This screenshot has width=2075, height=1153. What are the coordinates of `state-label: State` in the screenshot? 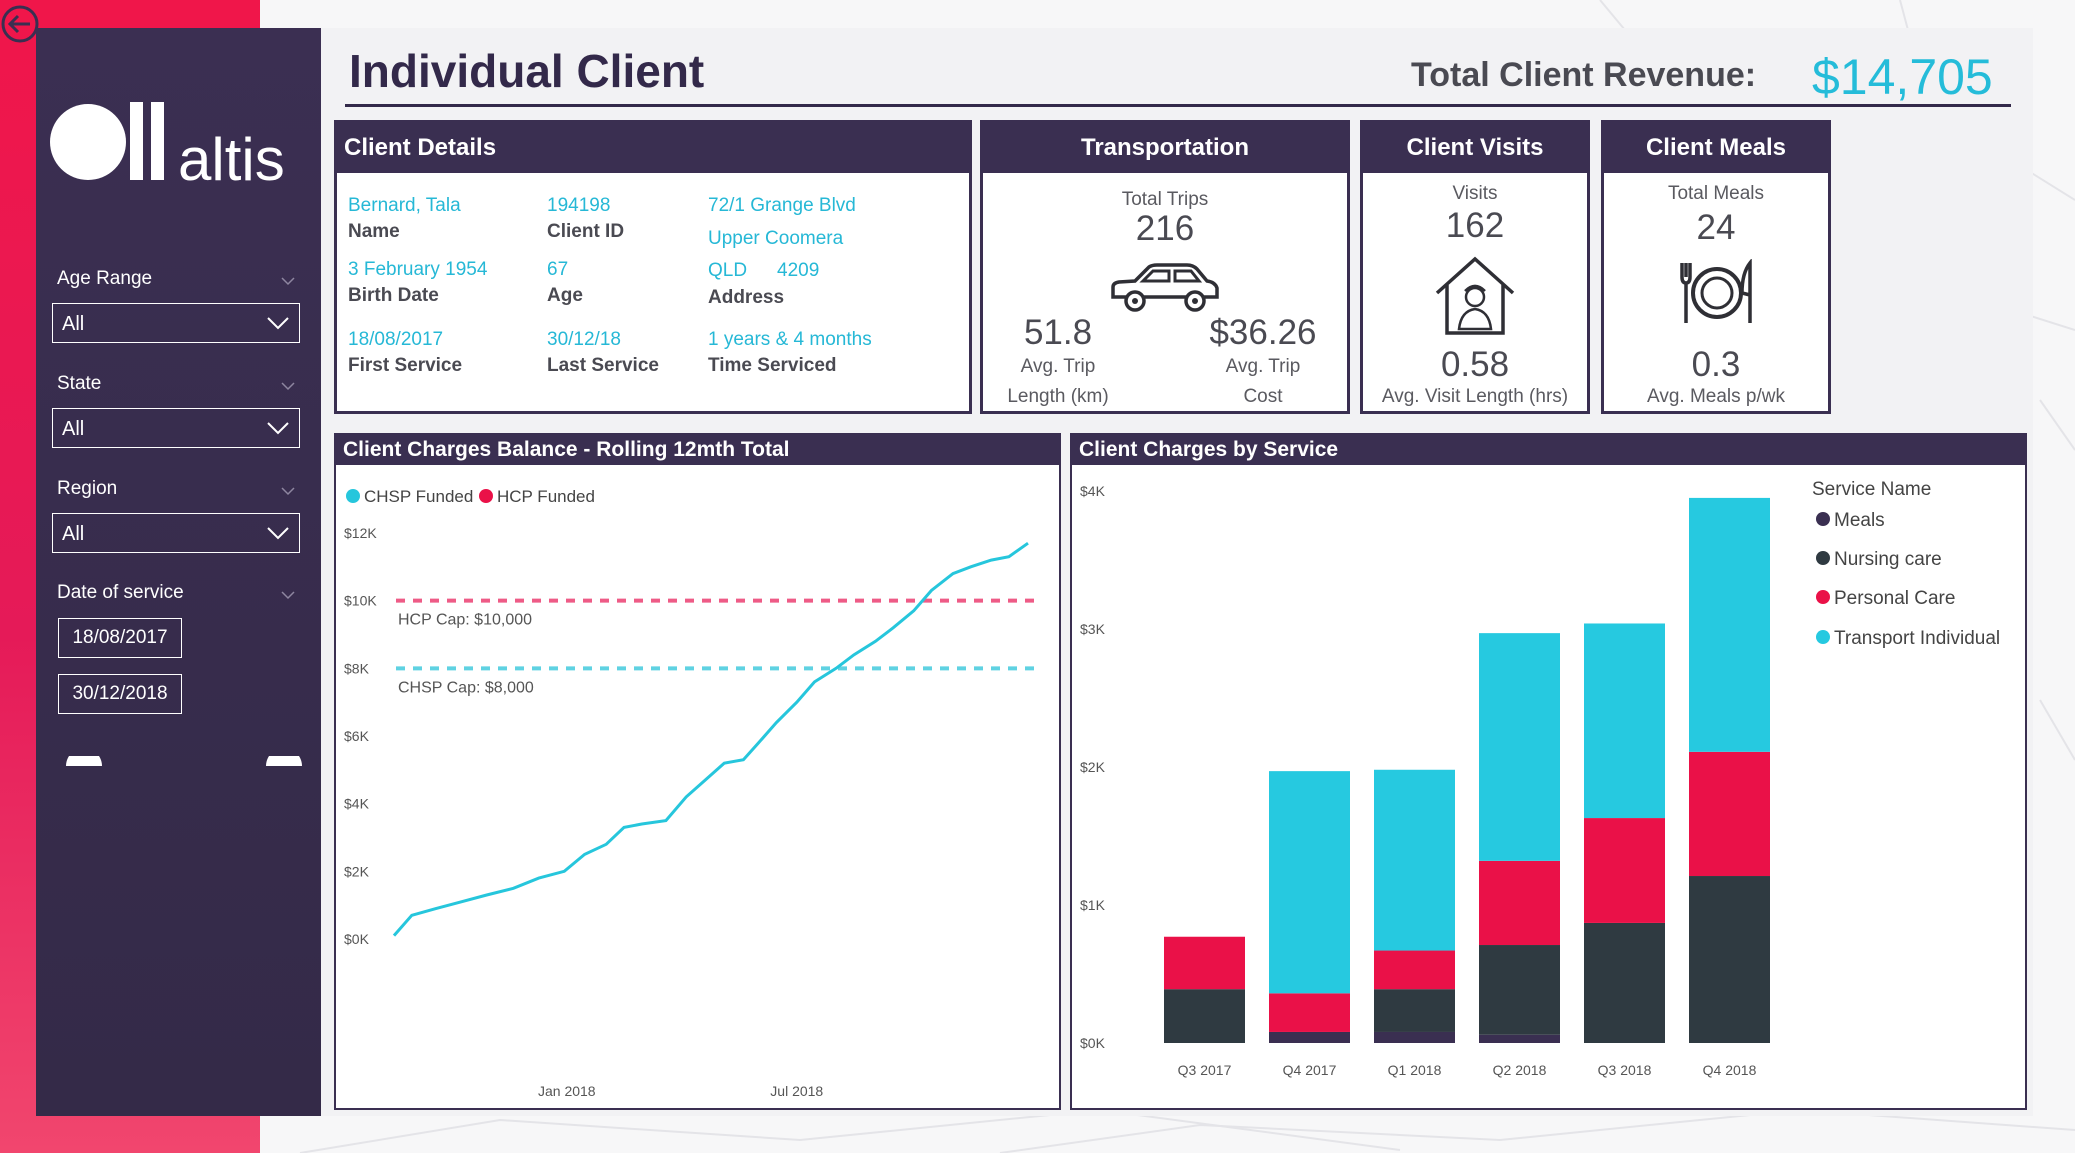 It's located at (79, 383).